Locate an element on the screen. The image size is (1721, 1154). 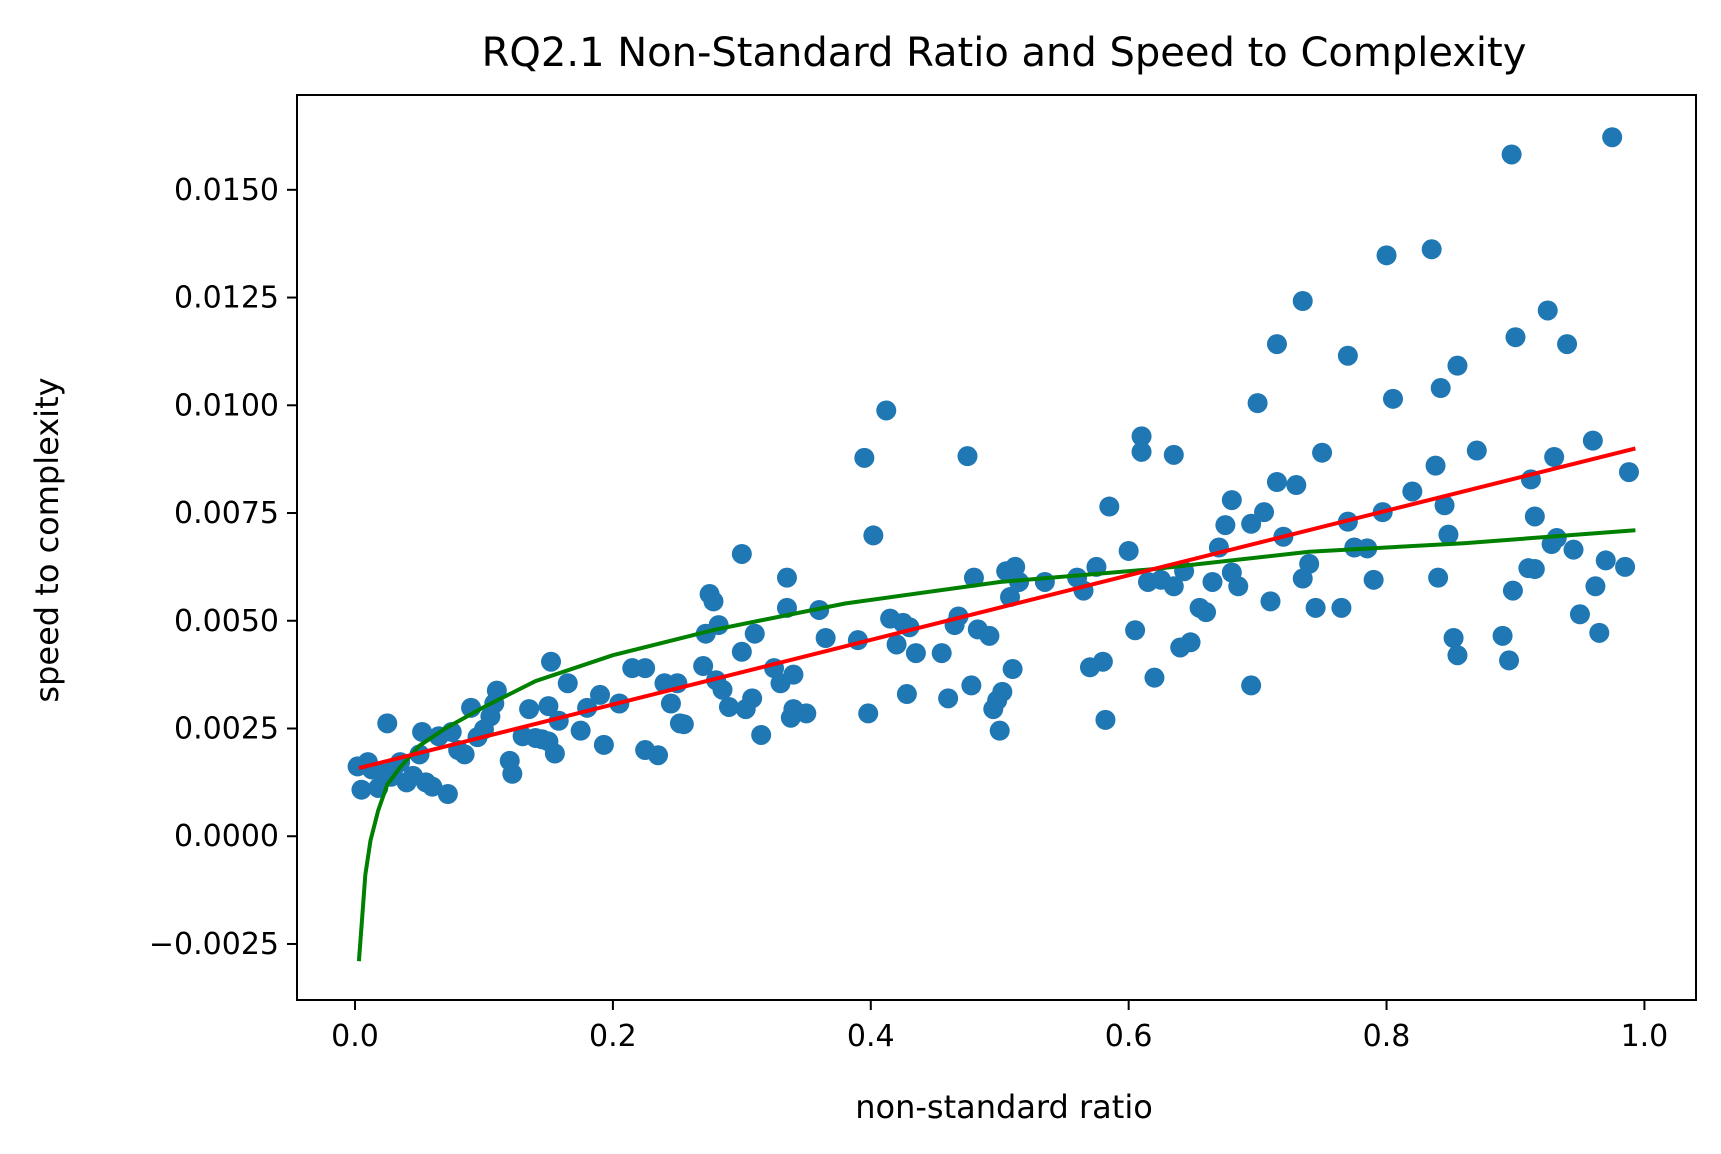
x-tick-label: 0.4 is located at coordinates (871, 1036).